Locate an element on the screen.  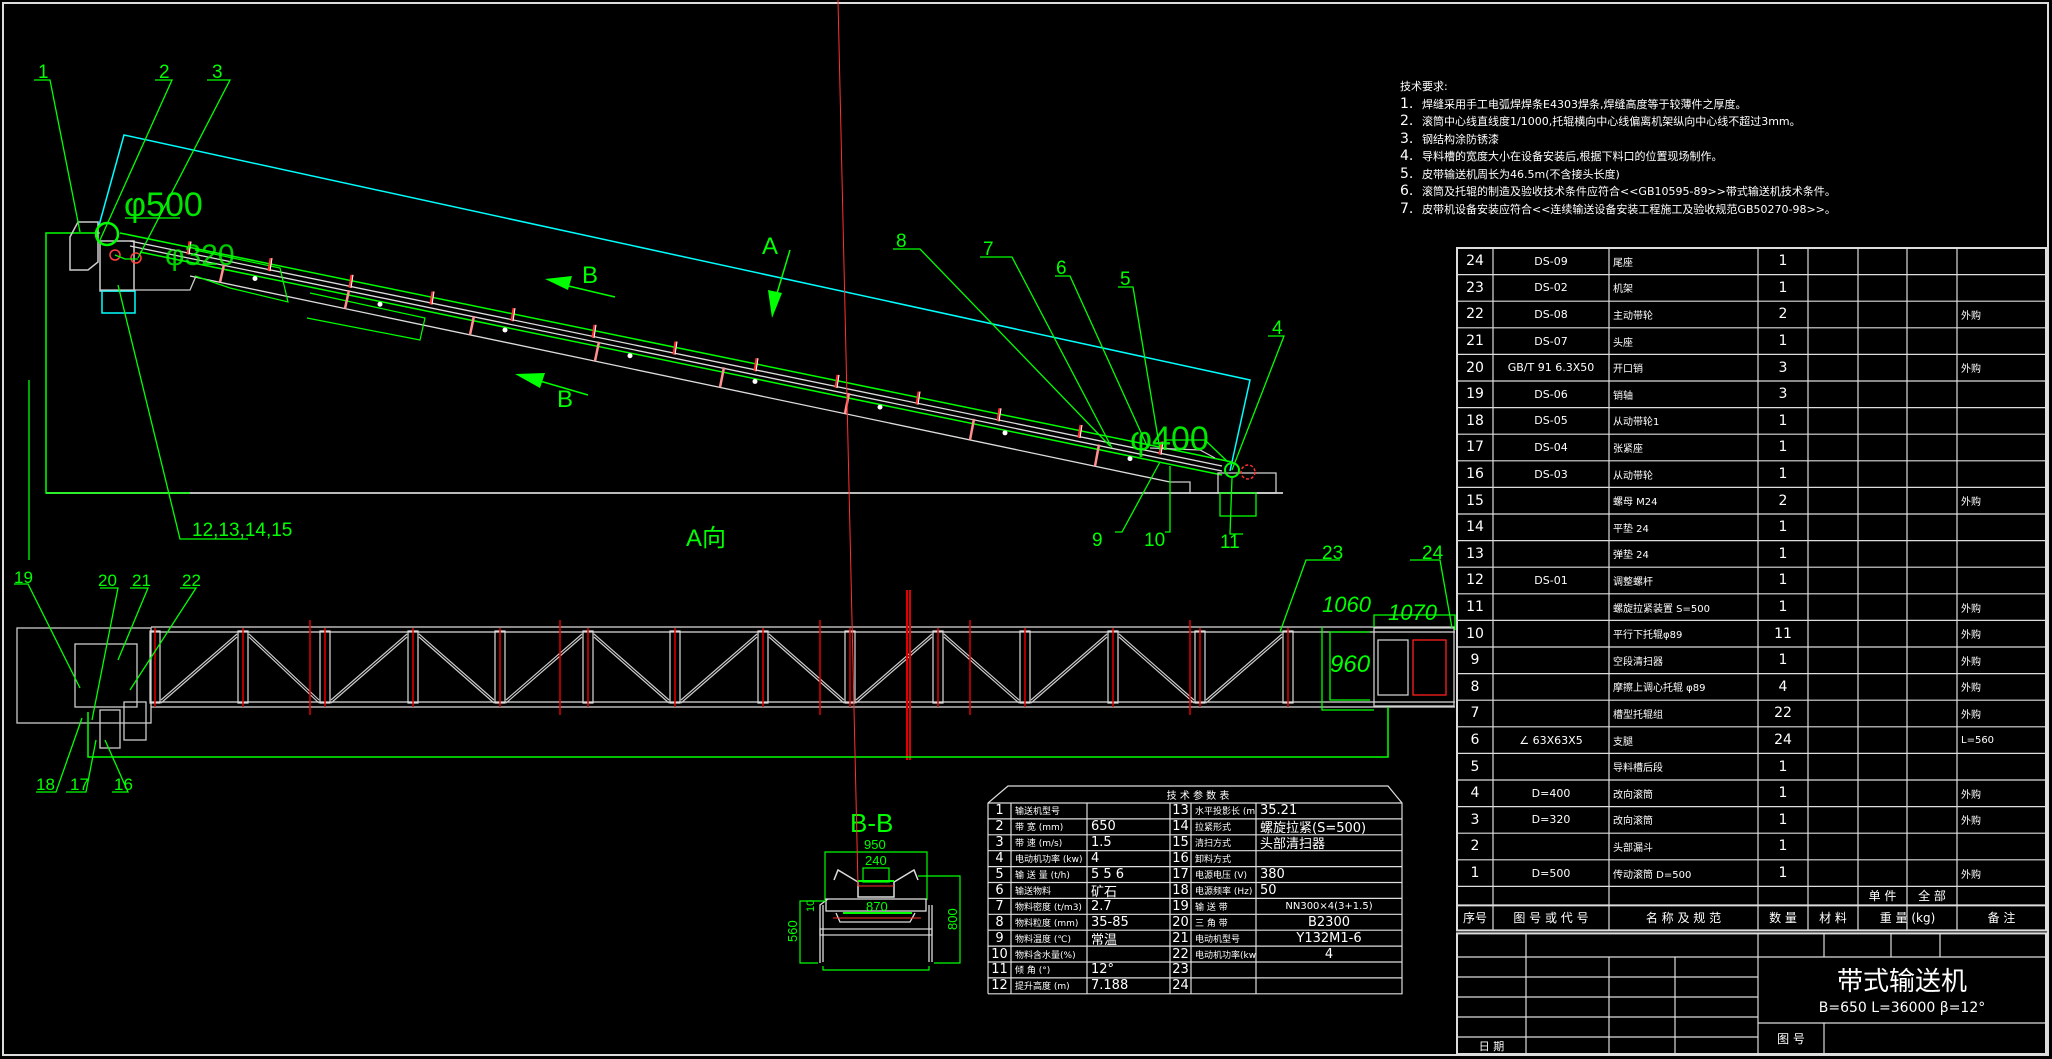
bom-header-no: 序号 is located at coordinates (1474, 918).